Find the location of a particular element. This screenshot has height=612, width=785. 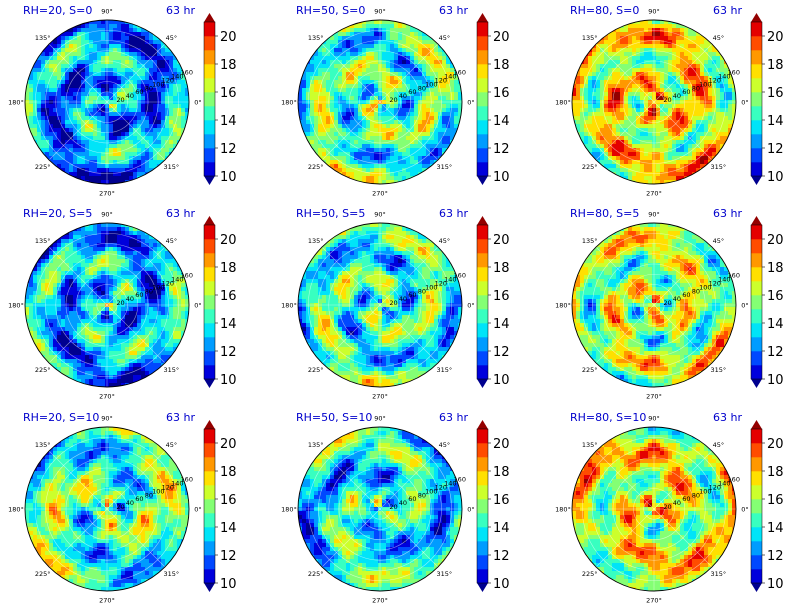

angle-label: 90° is located at coordinates (107, 419).